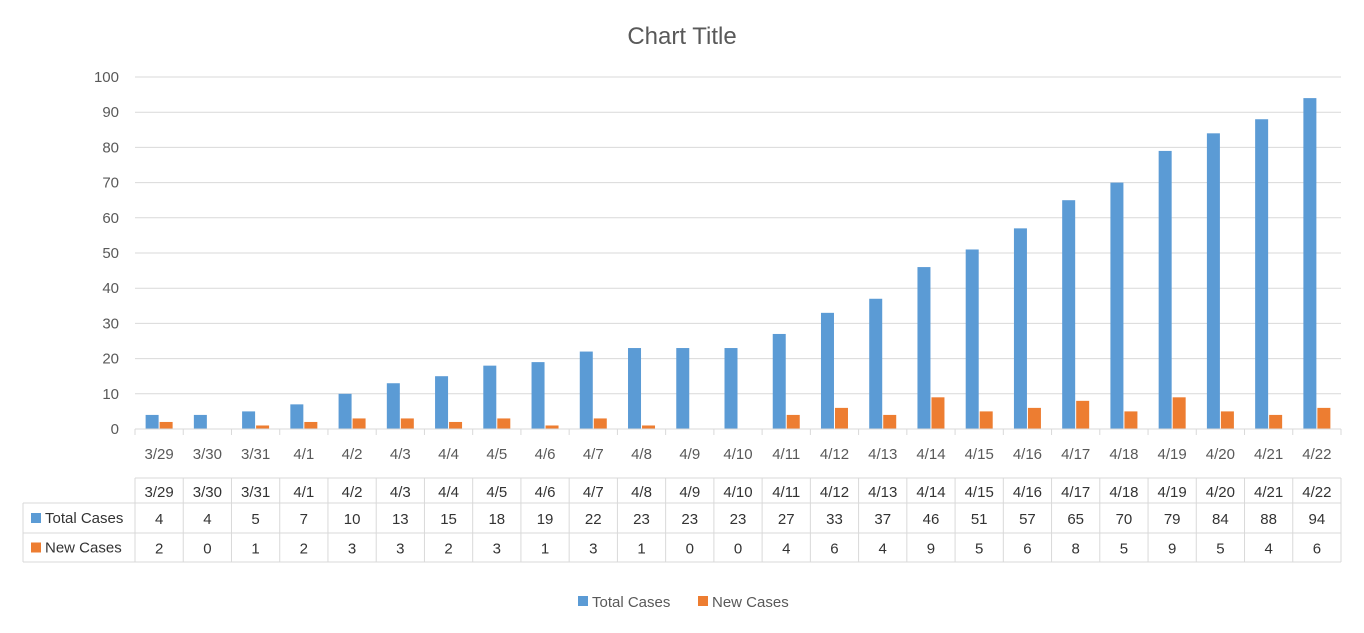 This screenshot has width=1364, height=633. What do you see at coordinates (1027, 519) in the screenshot?
I see `table-cell: 57` at bounding box center [1027, 519].